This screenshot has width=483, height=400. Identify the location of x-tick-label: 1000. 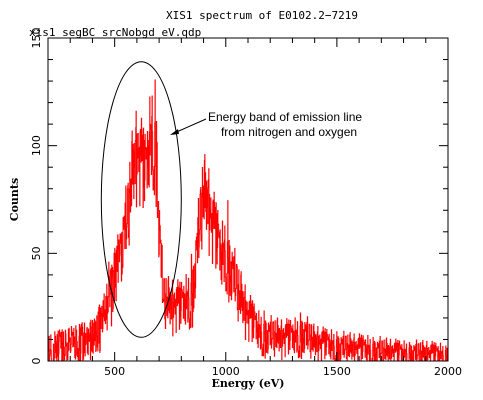
(226, 371).